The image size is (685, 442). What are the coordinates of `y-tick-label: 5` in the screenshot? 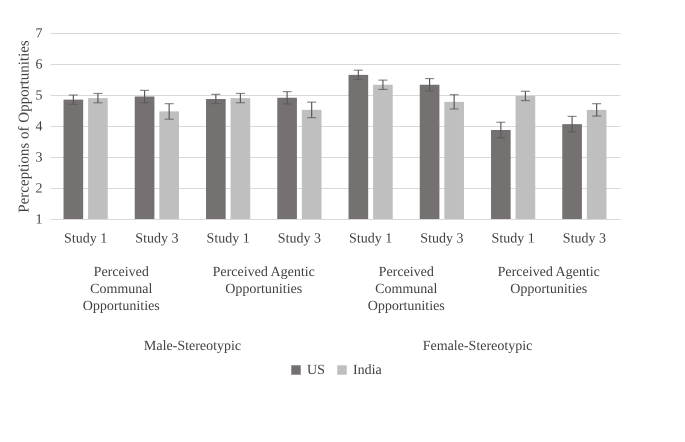 It's located at (39, 96).